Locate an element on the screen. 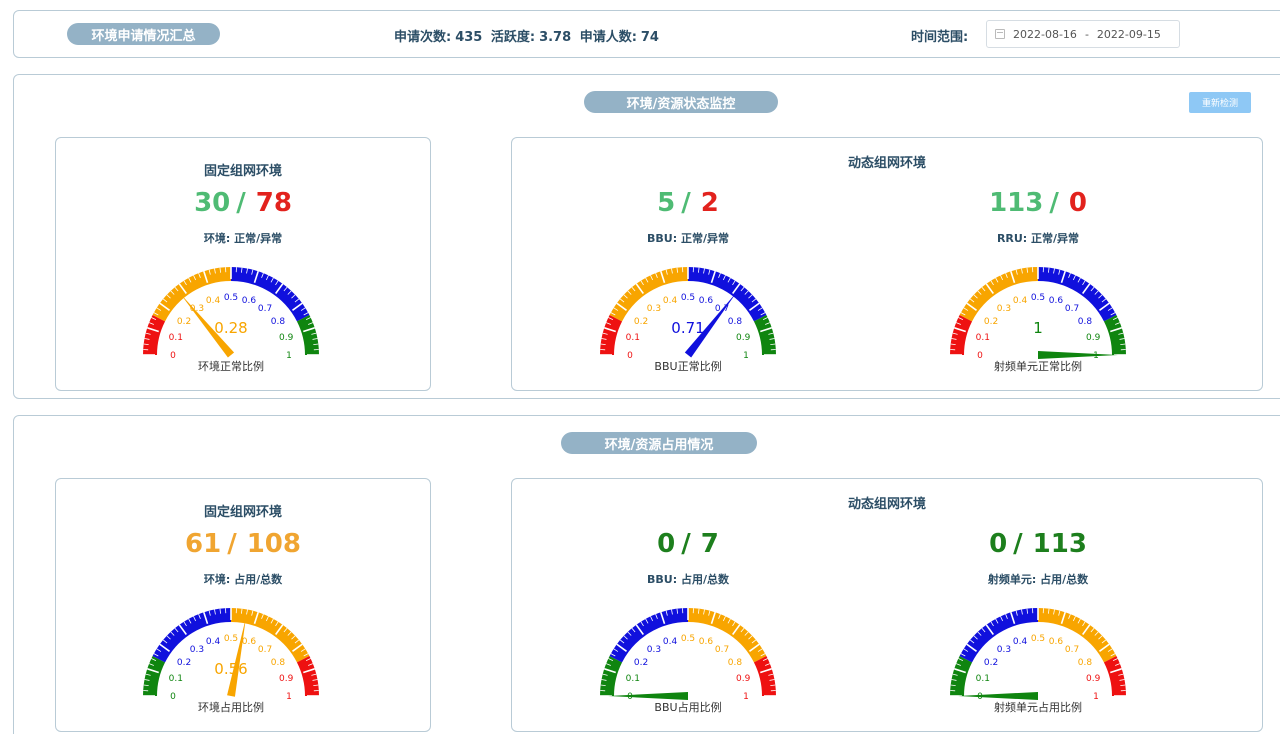  gauge-tick-label: 1 is located at coordinates (1096, 697).